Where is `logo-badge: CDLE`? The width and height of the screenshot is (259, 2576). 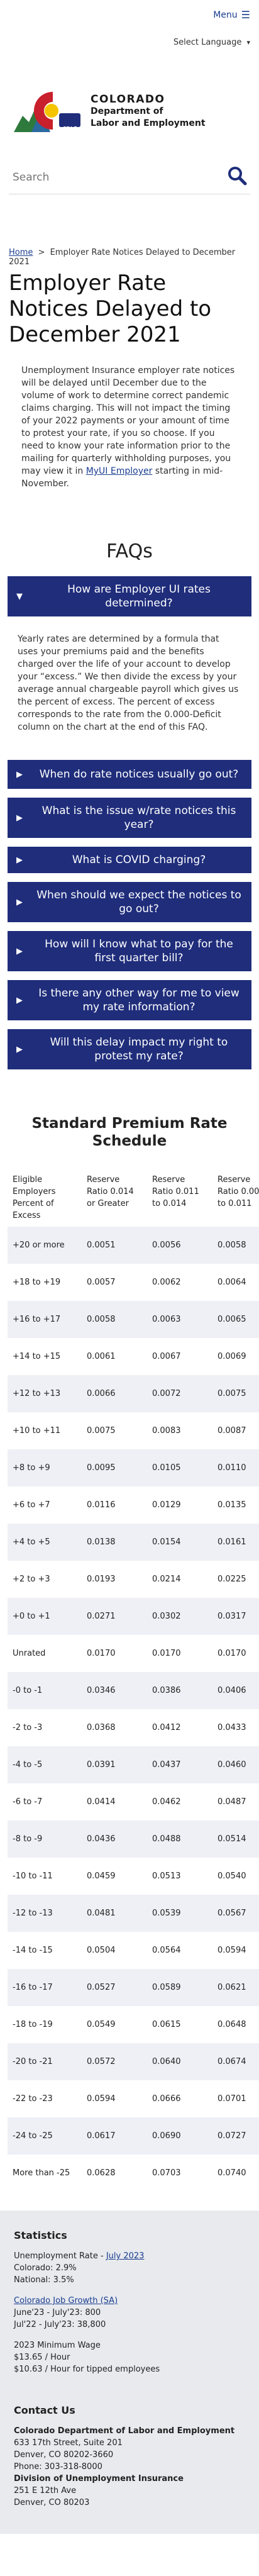
logo-badge: CDLE is located at coordinates (69, 128).